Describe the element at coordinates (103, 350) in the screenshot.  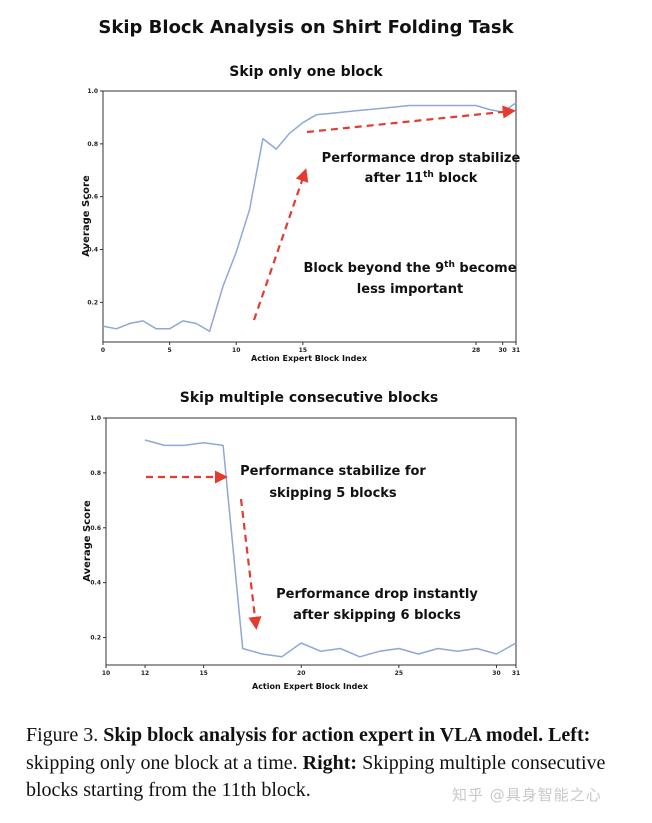
I see `chart1-xtick-label: 0` at that location.